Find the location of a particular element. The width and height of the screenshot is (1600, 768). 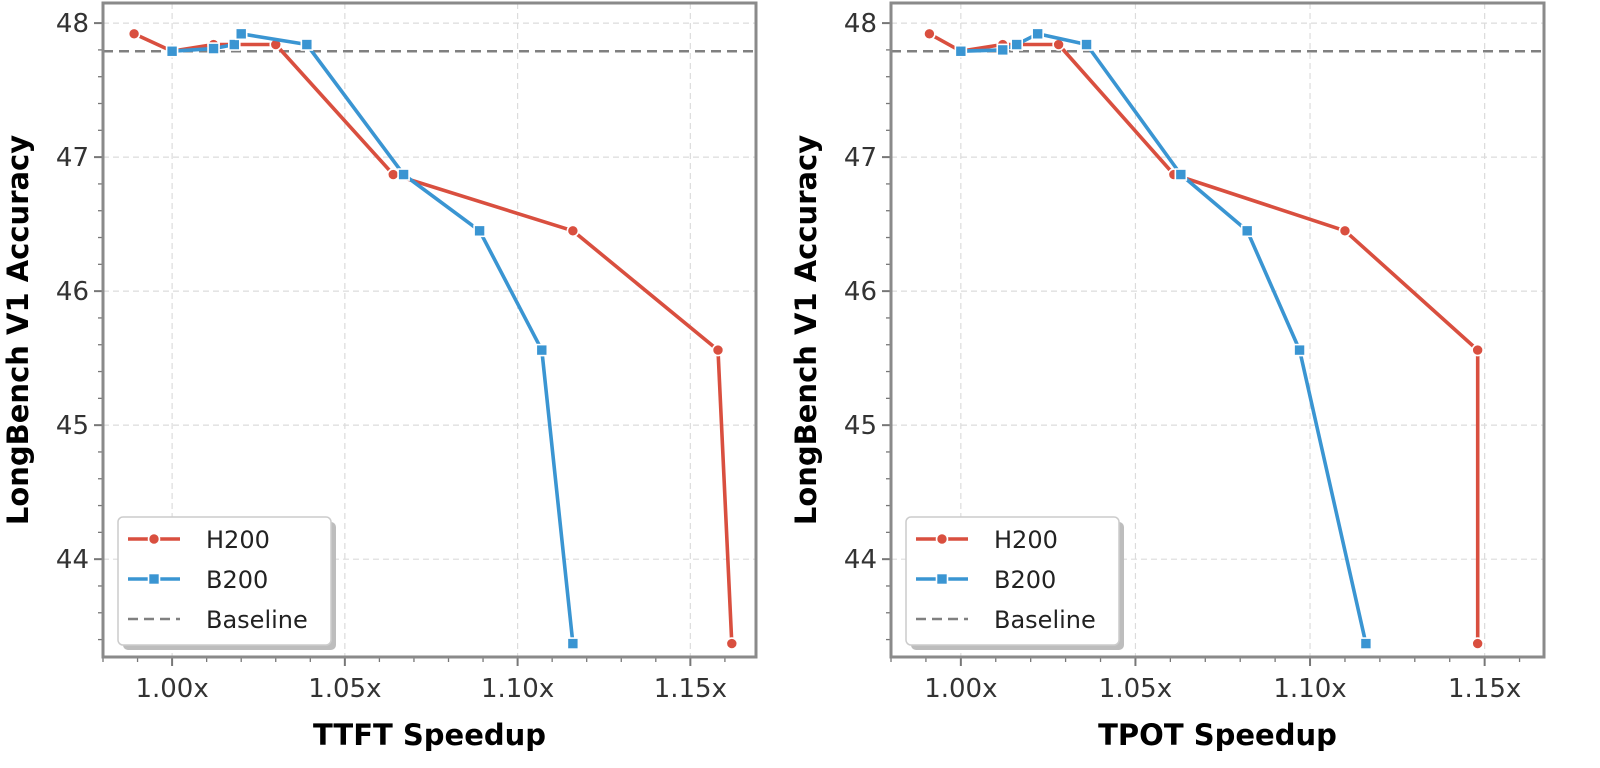

x-axis-title: TTFT Speedup is located at coordinates (429, 735).